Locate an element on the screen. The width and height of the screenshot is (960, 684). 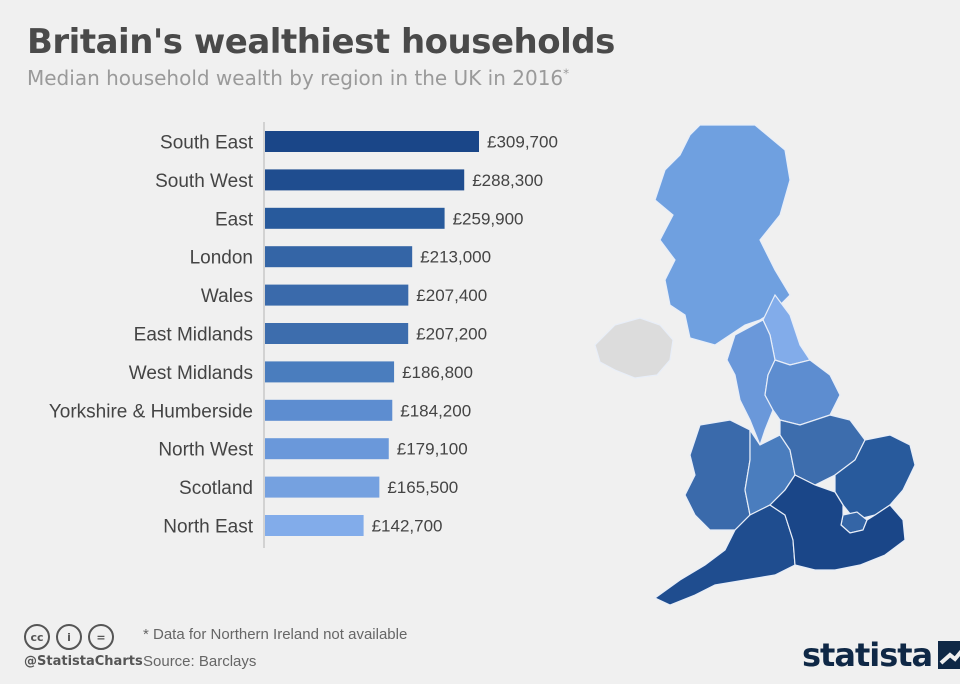
noderivs-icon: = is located at coordinates (101, 637).